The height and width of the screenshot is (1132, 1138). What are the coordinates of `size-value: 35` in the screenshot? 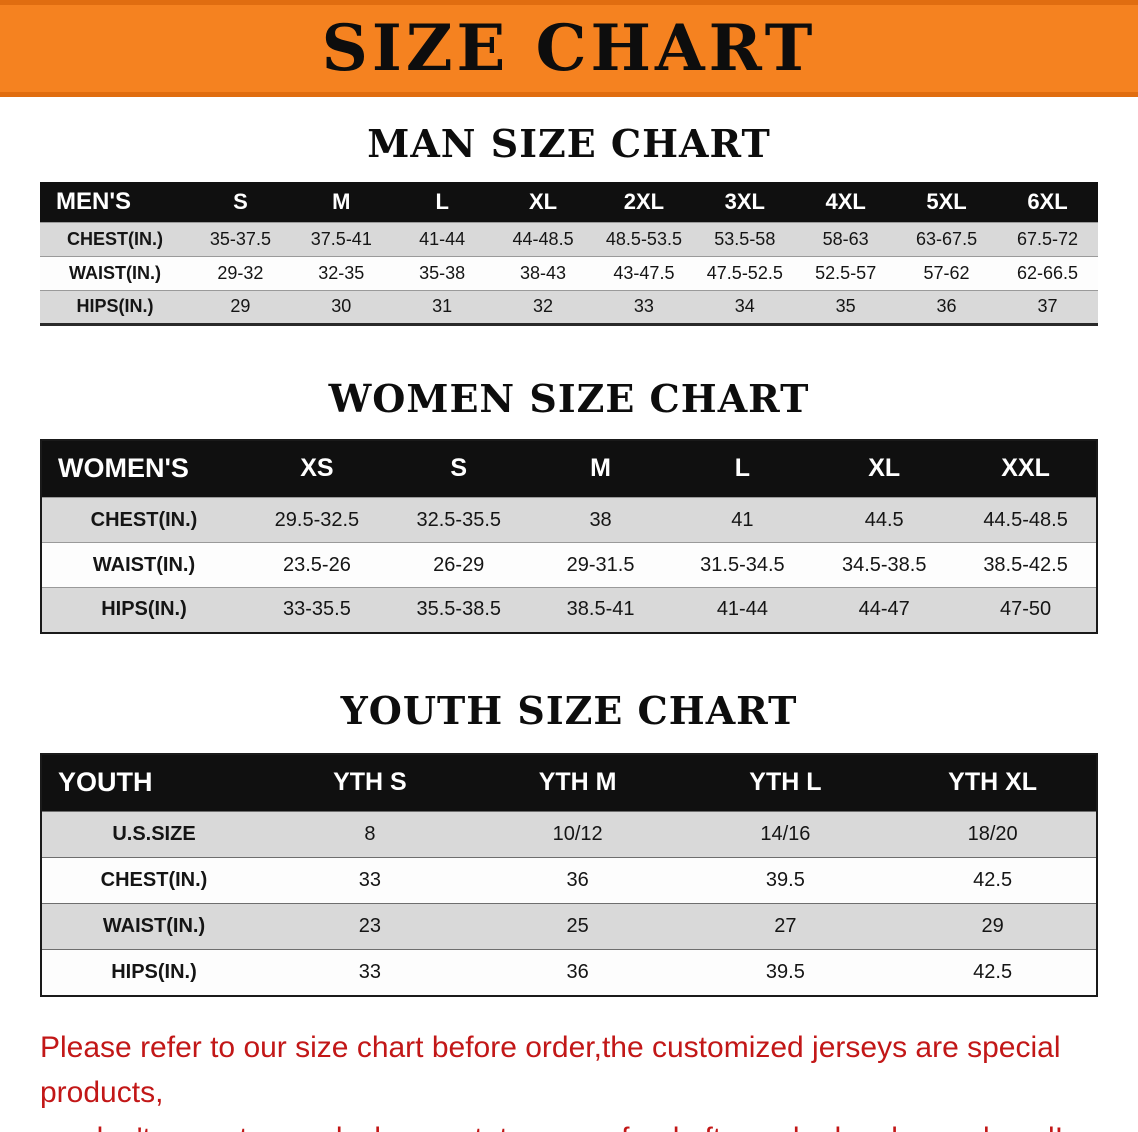 It's located at (845, 306).